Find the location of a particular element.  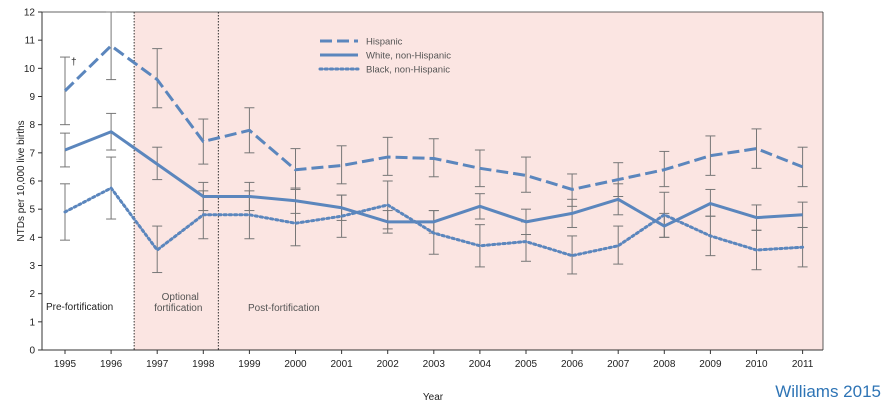

y-tick-label: 0 is located at coordinates (32, 351).